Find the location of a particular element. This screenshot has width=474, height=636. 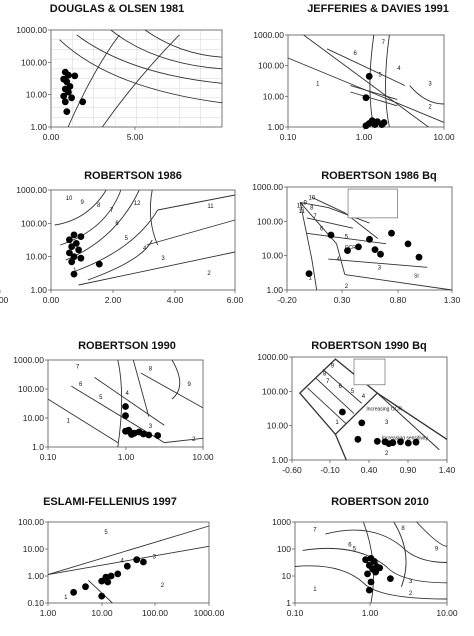

y-tick-label: 10 is located at coordinates (287, 576).